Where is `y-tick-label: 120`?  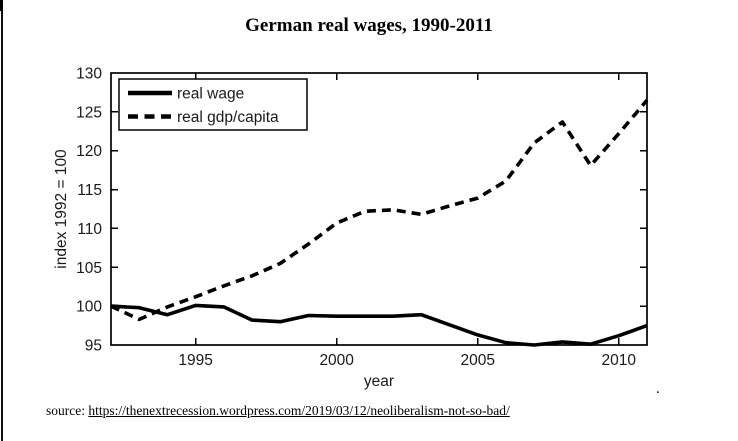
y-tick-label: 120 is located at coordinates (89, 151).